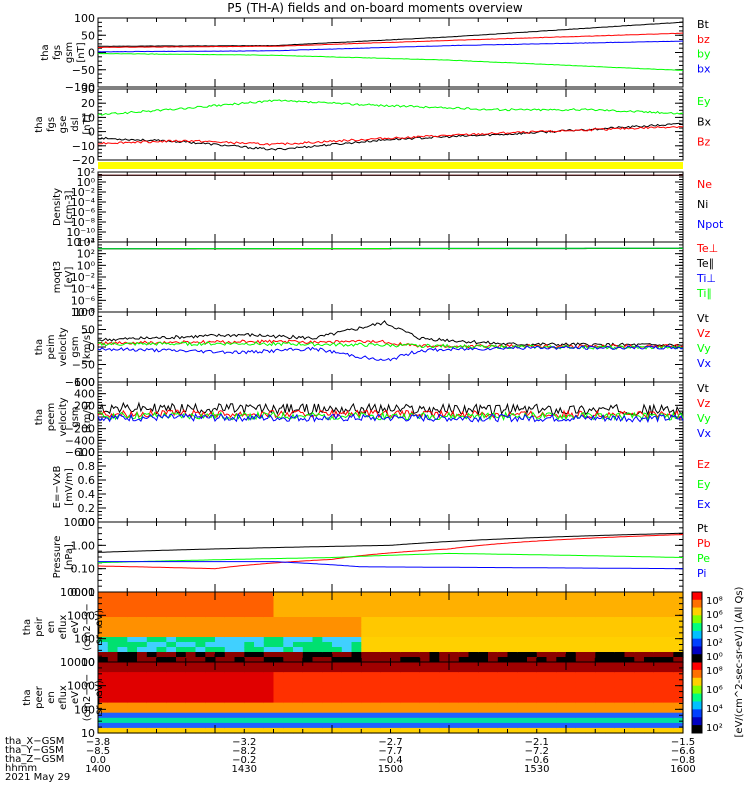 This screenshot has width=750, height=800. What do you see at coordinates (703, 318) in the screenshot?
I see `legend-label: Vt` at bounding box center [703, 318].